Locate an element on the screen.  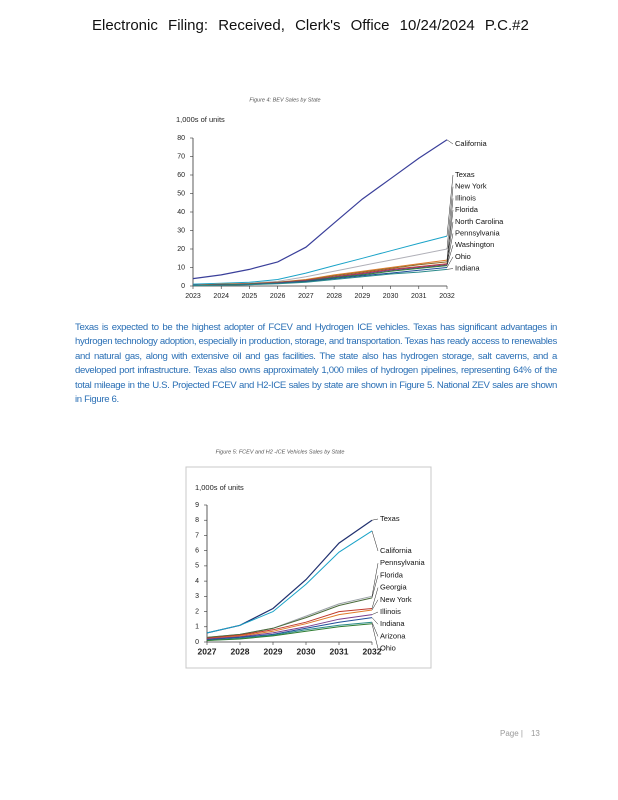
x-tick-label: 2023 is located at coordinates (193, 296).